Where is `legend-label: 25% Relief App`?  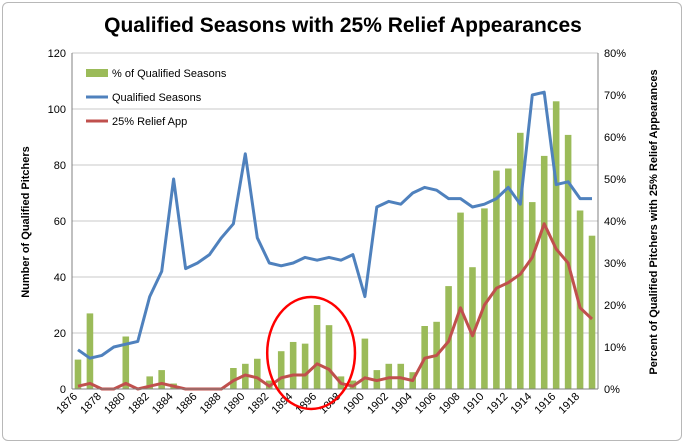 legend-label: 25% Relief App is located at coordinates (149, 122).